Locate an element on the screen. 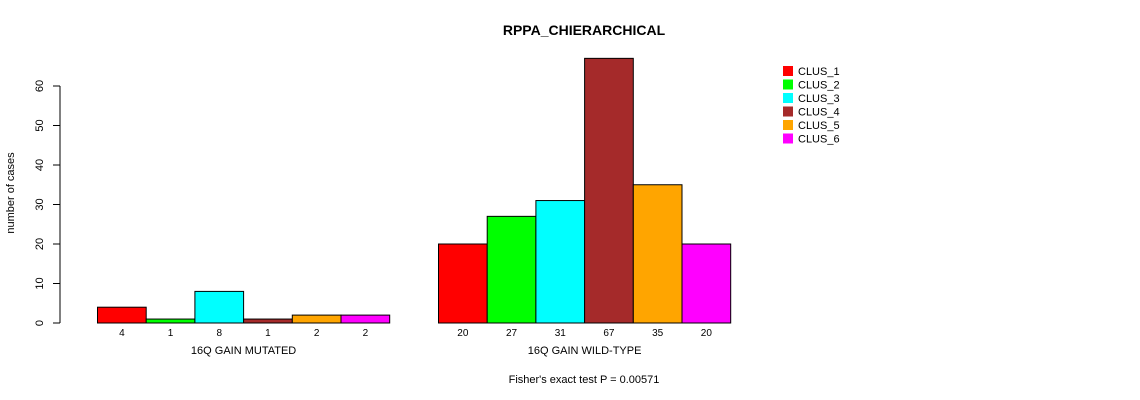 The width and height of the screenshot is (1140, 400). y-tick-label: 30 is located at coordinates (40, 204).